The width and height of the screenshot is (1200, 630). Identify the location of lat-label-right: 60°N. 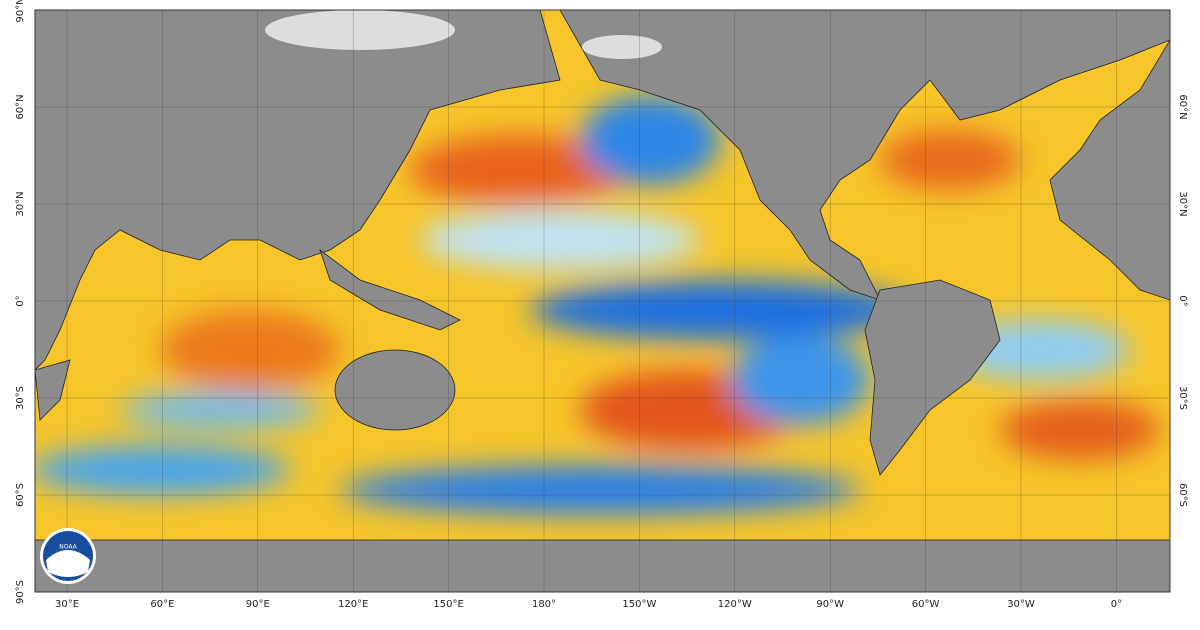
(1182, 106).